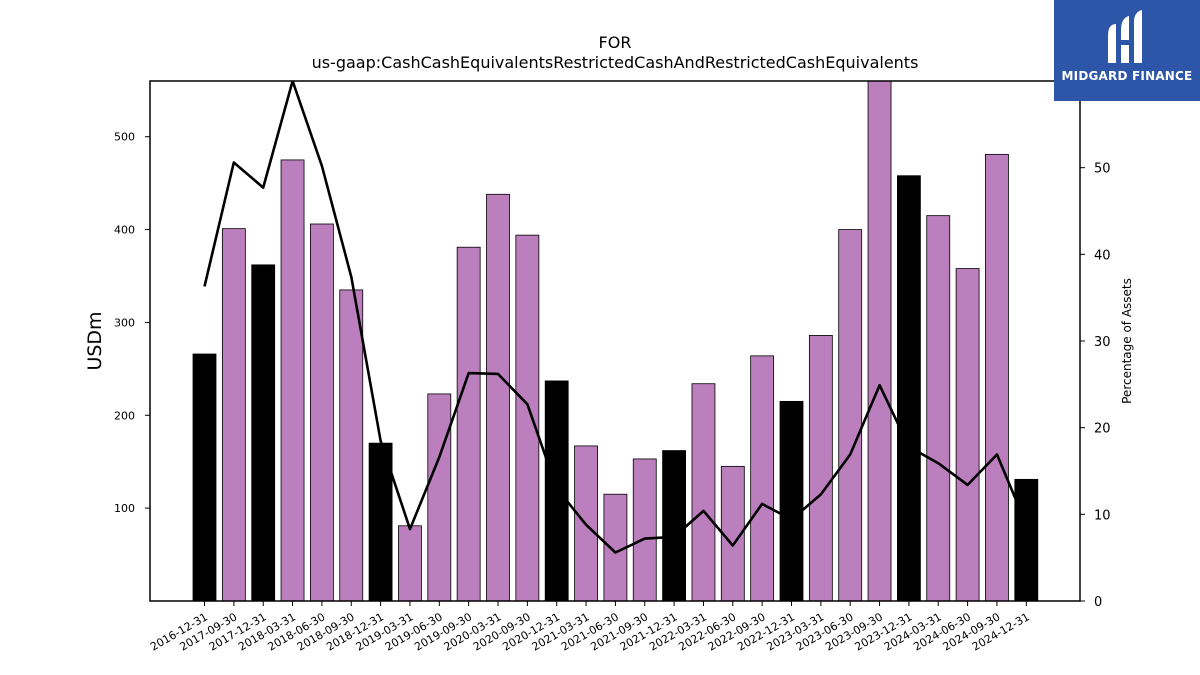 This screenshot has width=1200, height=675. I want to click on y-axis-label: USDm, so click(95, 340).